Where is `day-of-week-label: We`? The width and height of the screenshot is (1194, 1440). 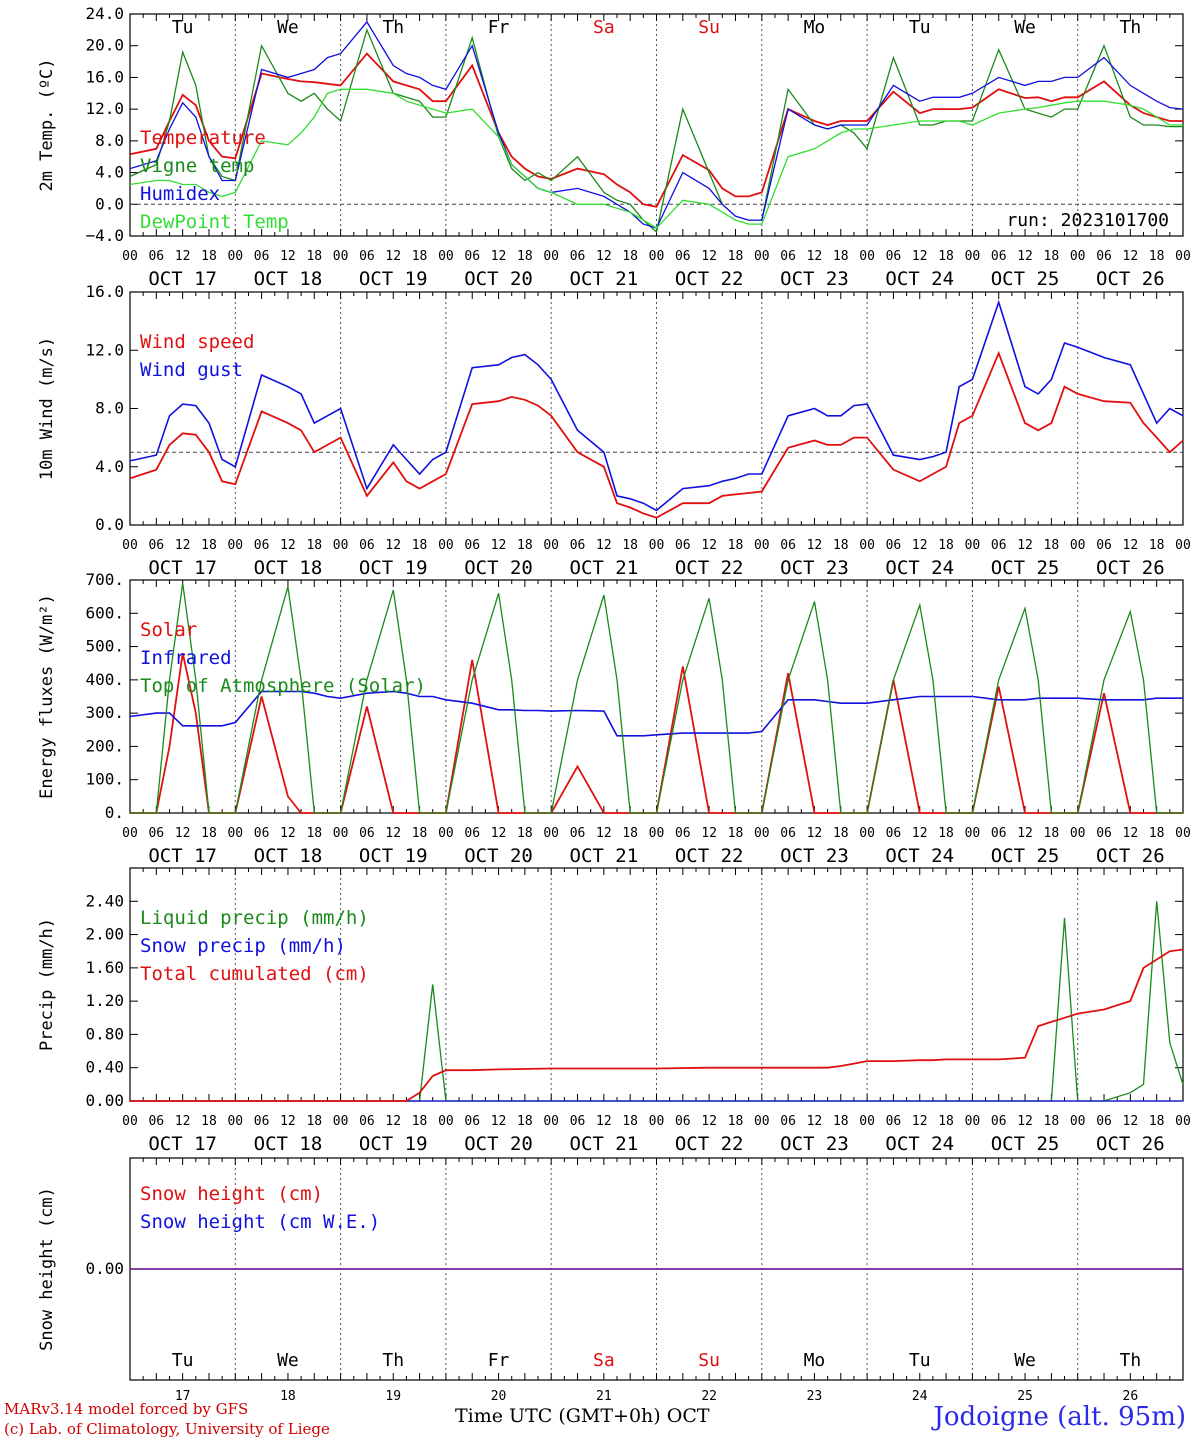 day-of-week-label: We is located at coordinates (1025, 27).